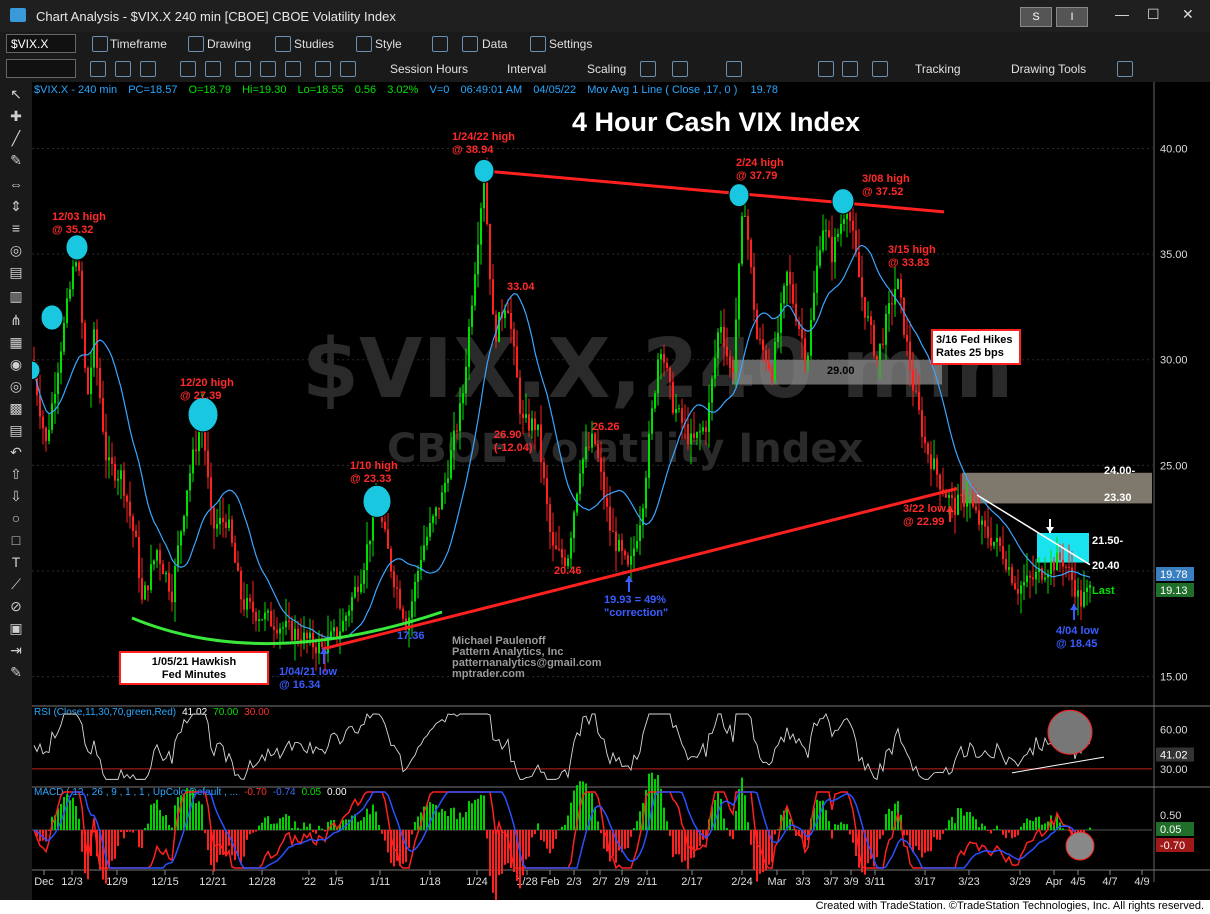 Image resolution: width=1210 pixels, height=914 pixels. Describe the element at coordinates (1049, 69) in the screenshot. I see `drawing-tools-menu: Drawing Tools` at that location.